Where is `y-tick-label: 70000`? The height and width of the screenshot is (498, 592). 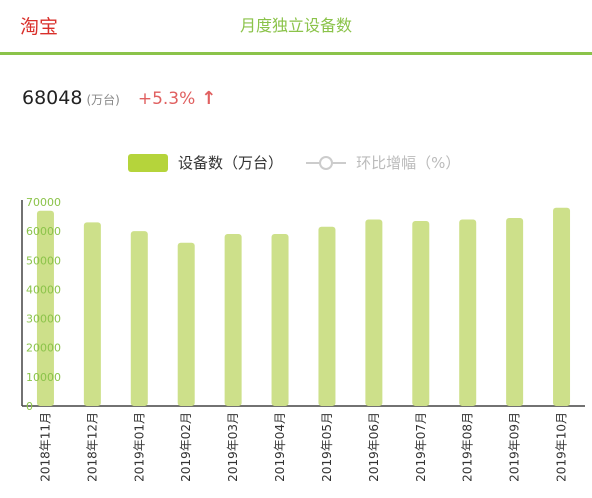
y-tick-label: 70000 is located at coordinates (43, 202).